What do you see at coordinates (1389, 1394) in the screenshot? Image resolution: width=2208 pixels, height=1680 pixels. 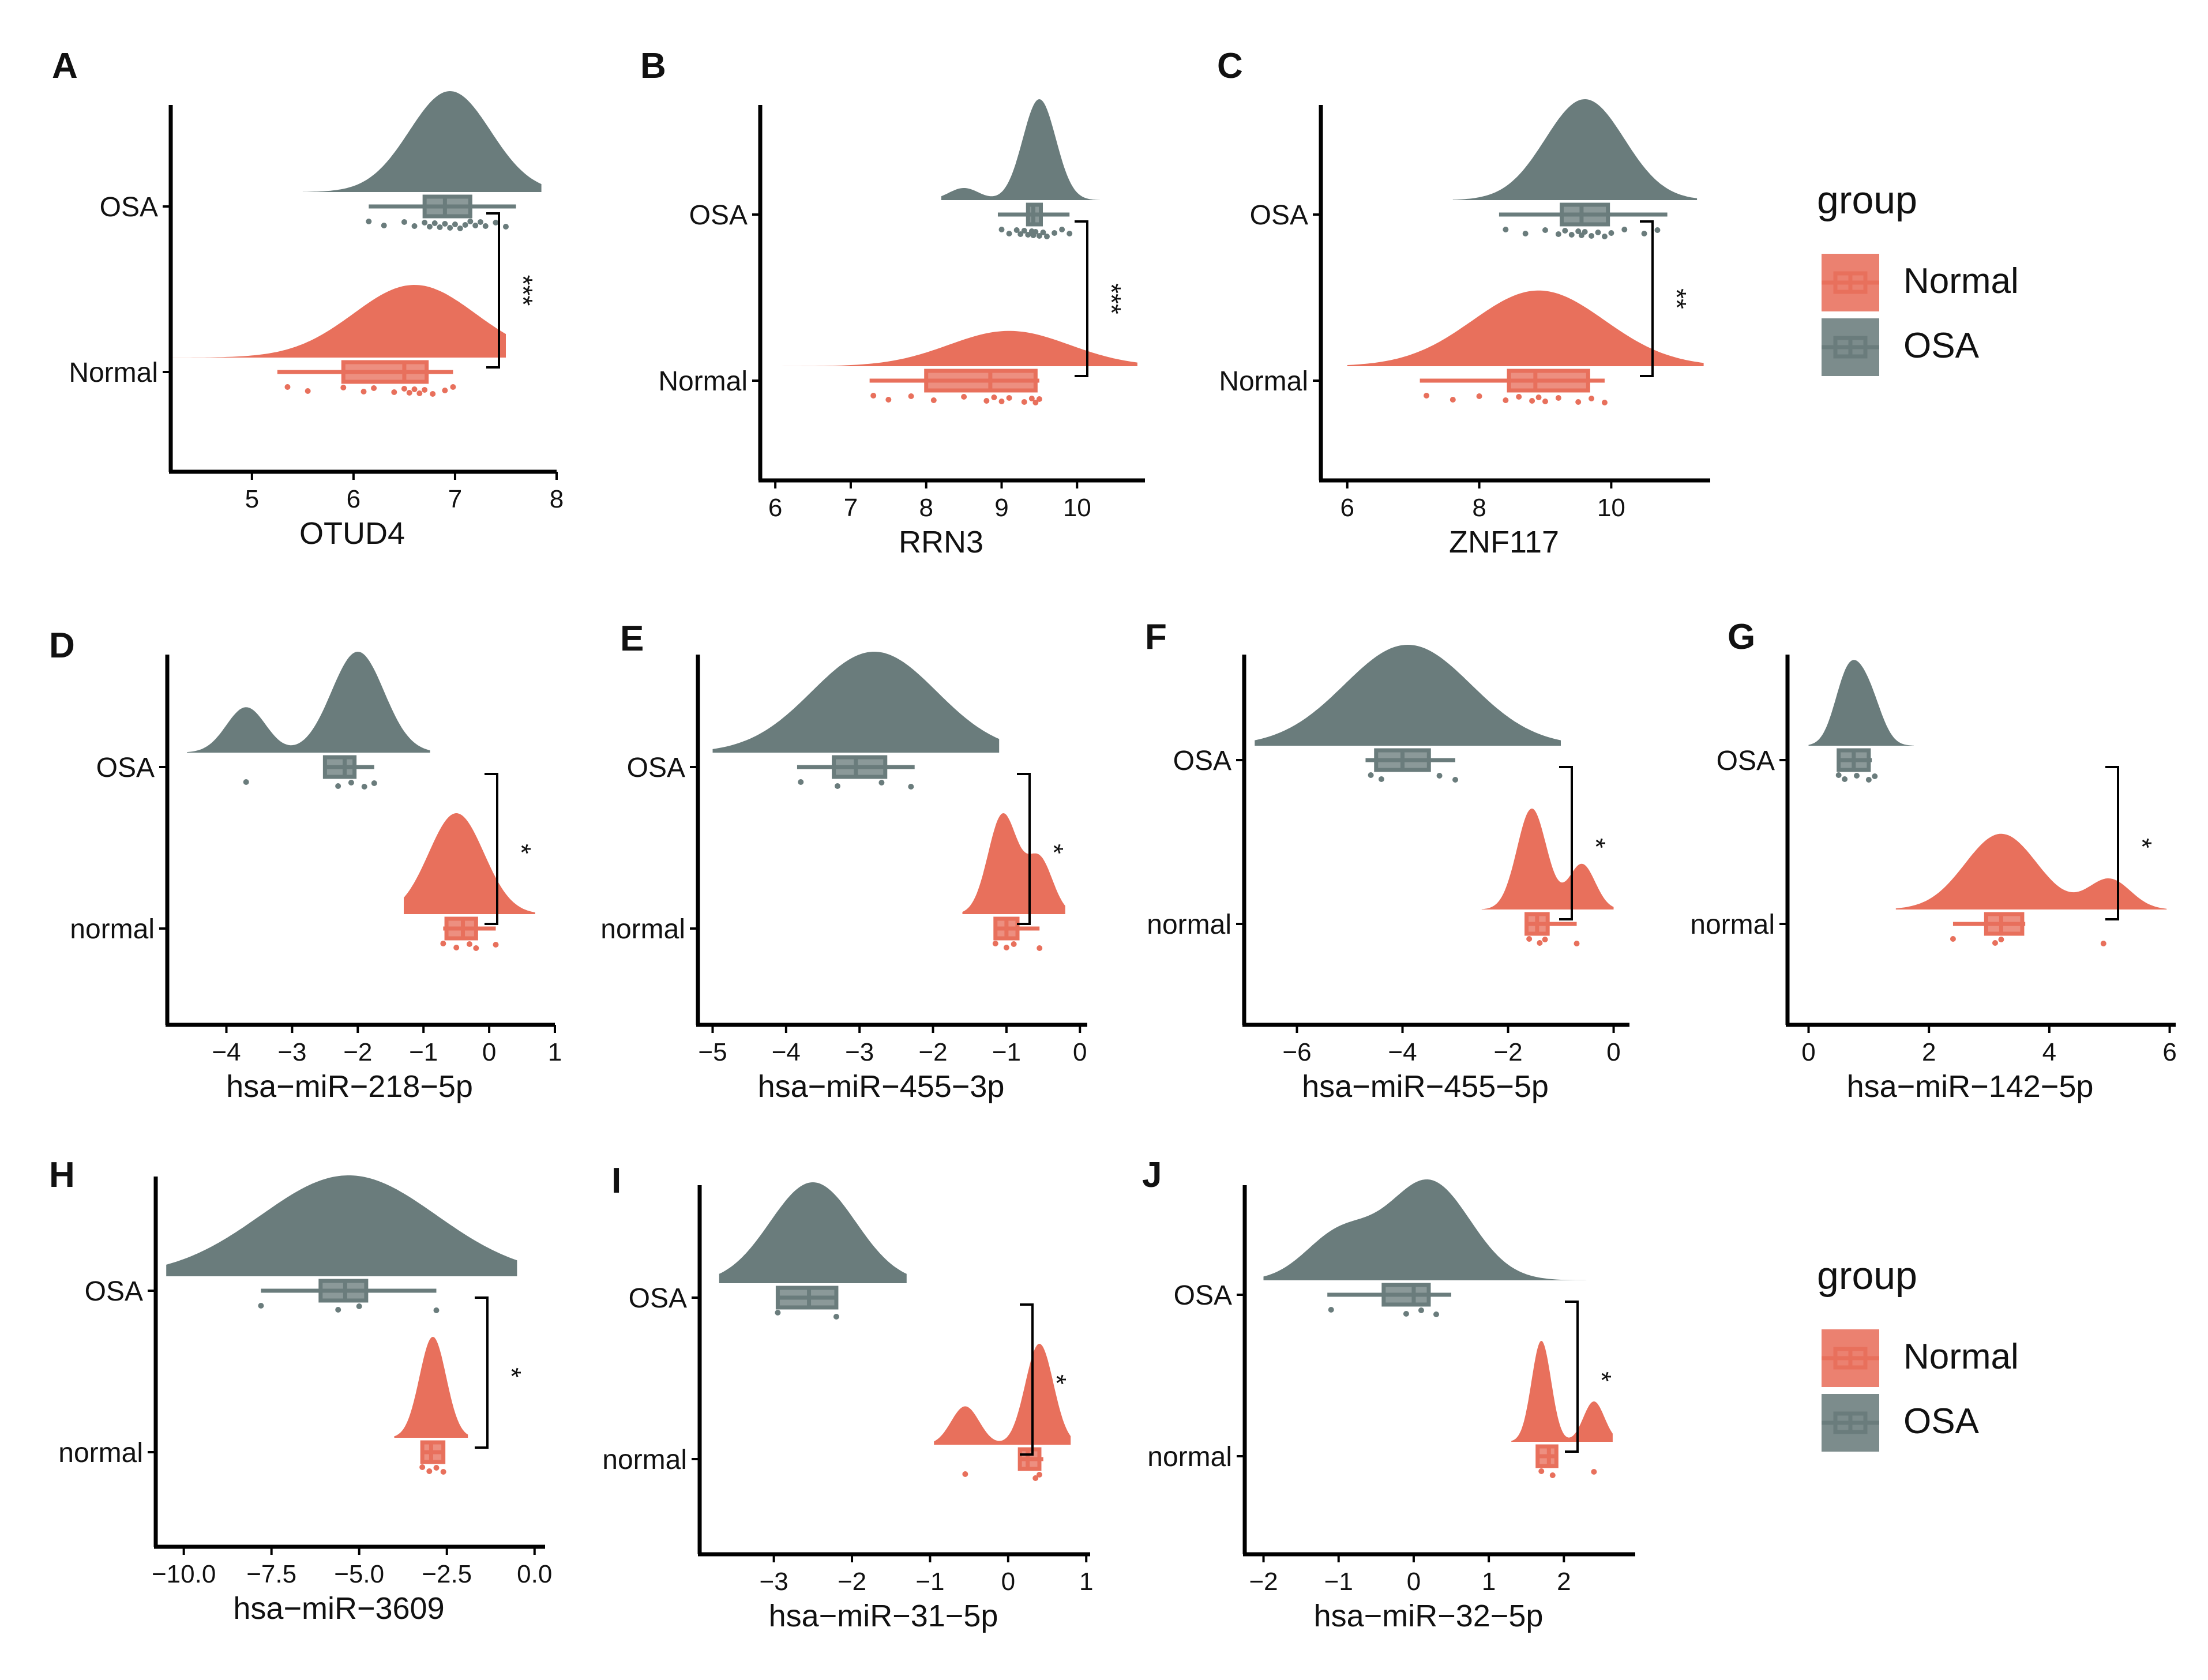 I see `panel-j: J OSA normal −2 −1 0 1 2 hsa−miR−32−5p *` at bounding box center [1389, 1394].